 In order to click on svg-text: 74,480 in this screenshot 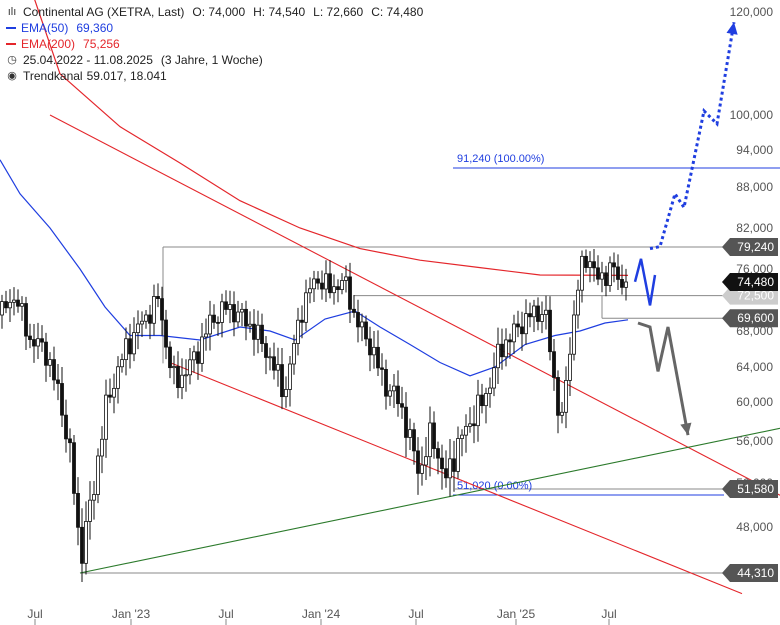, I will do `click(755, 282)`.